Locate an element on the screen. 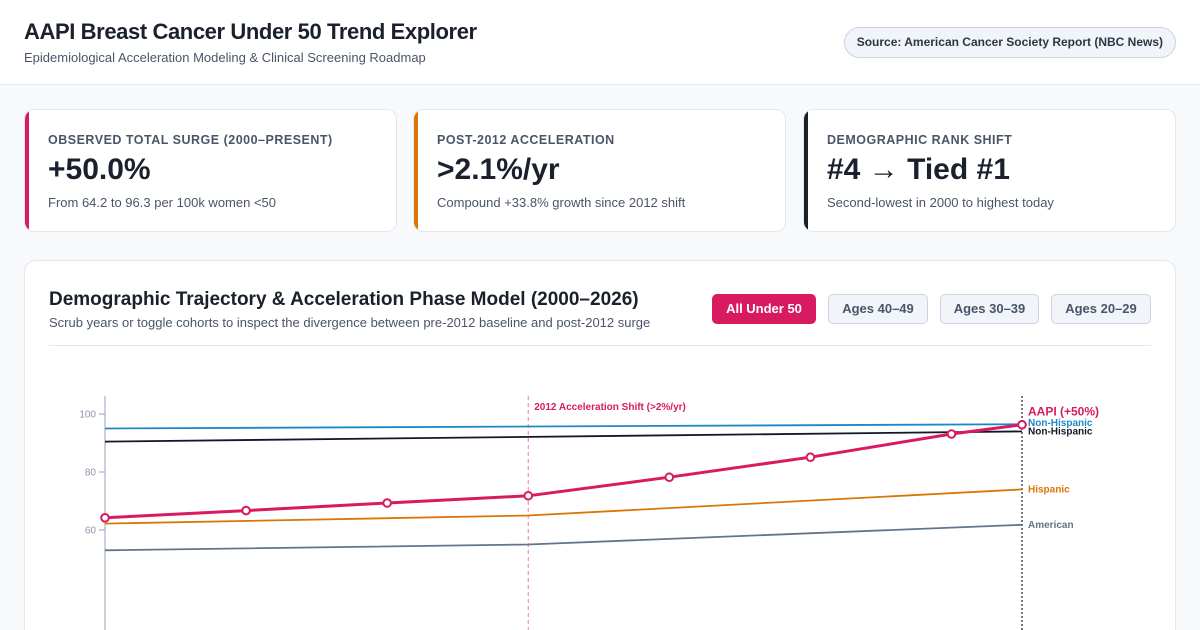 Image resolution: width=1200 pixels, height=630 pixels. acceleration-shift-label: 2012 Acceleration Shift (>2%/yr) is located at coordinates (610, 407).